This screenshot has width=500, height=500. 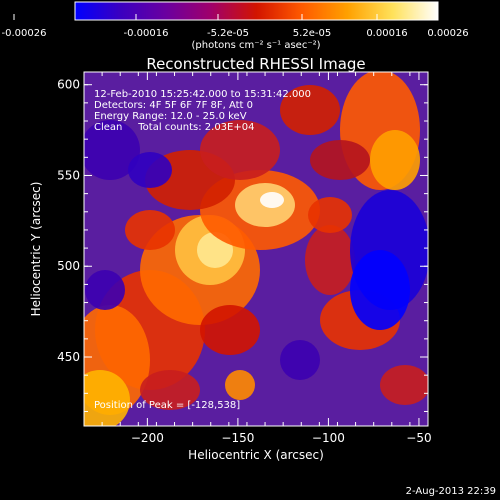 What do you see at coordinates (173, 105) in the screenshot?
I see `annotation-detectors: Detectors: 4F 5F 6F 7F 8F, Att 0` at bounding box center [173, 105].